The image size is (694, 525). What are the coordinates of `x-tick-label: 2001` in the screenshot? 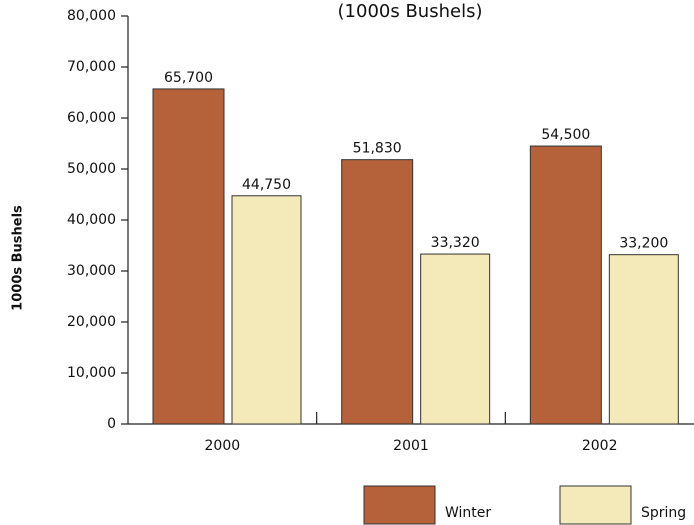 It's located at (411, 446).